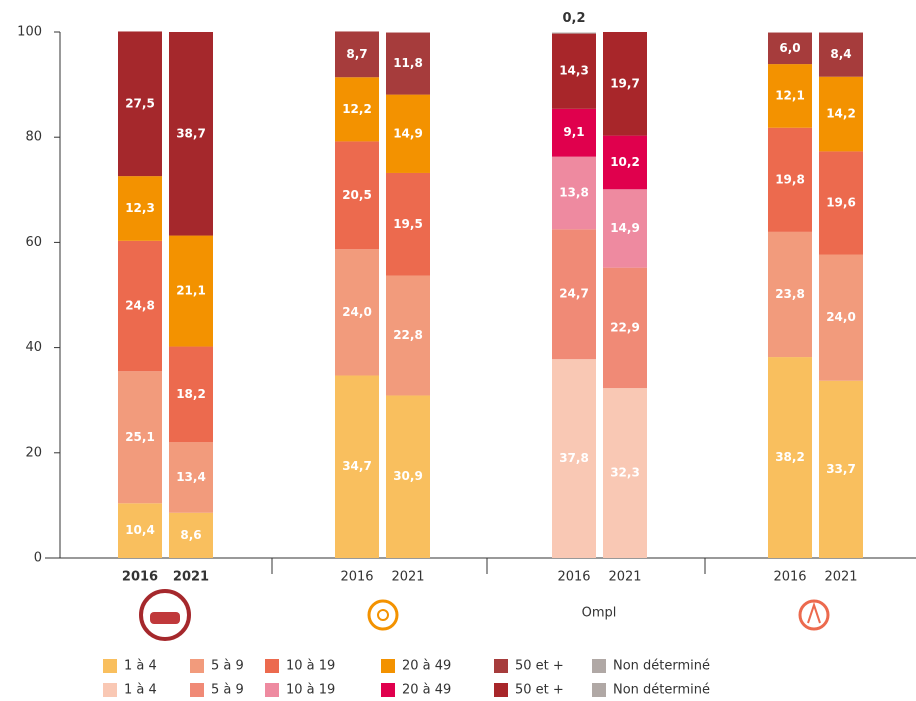  What do you see at coordinates (33, 347) in the screenshot?
I see `y-tick-label: 40` at bounding box center [33, 347].